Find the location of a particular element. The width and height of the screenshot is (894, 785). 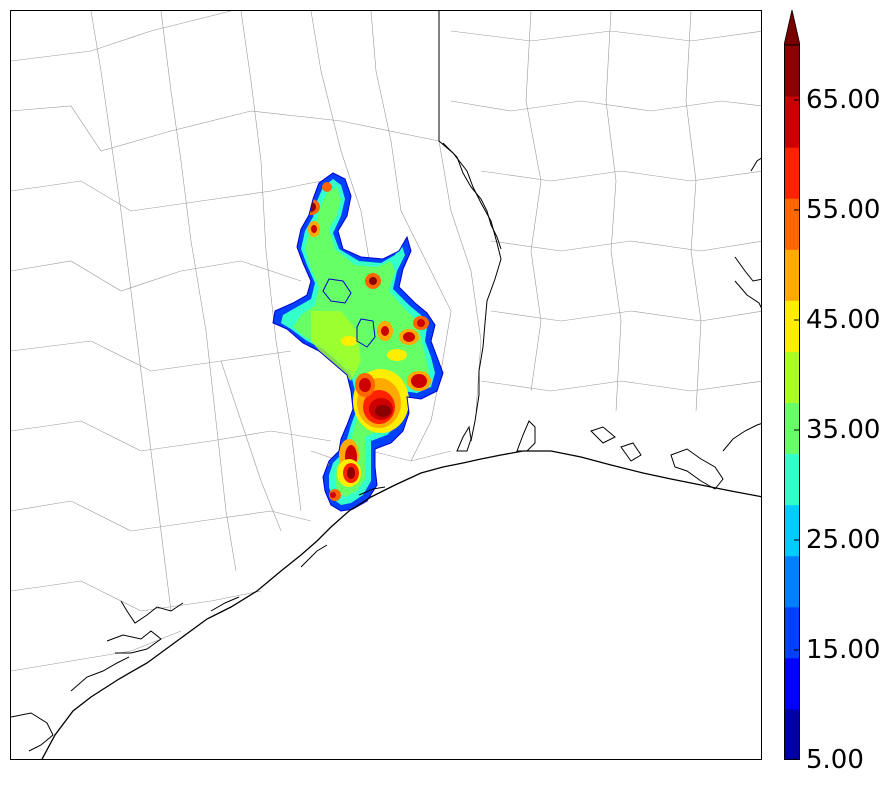

colorbar-tick-label: 15.00 is located at coordinates (843, 650).